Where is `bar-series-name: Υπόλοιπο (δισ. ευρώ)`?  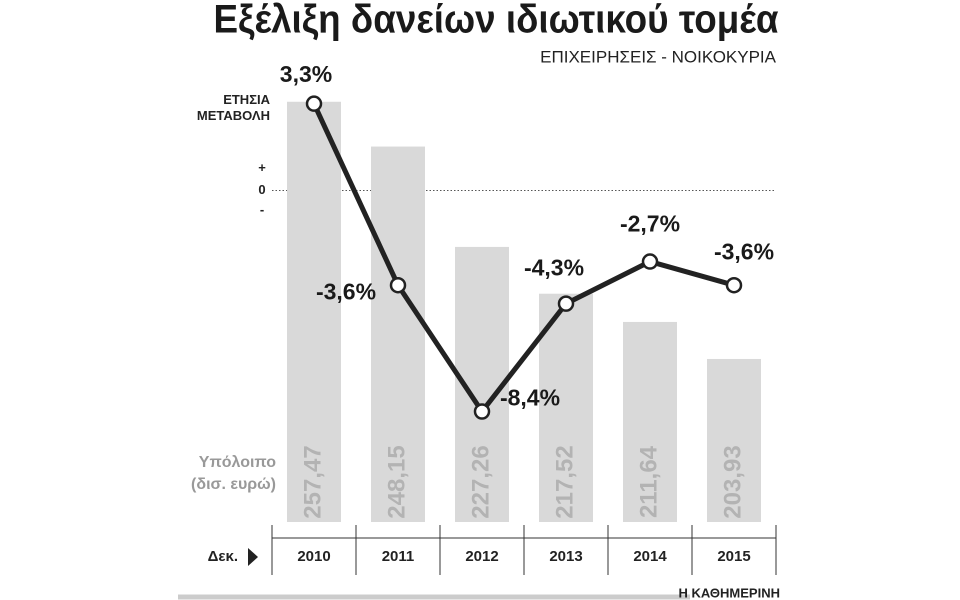
bar-series-name: Υπόλοιπο (δισ. ευρώ) is located at coordinates (233, 473).